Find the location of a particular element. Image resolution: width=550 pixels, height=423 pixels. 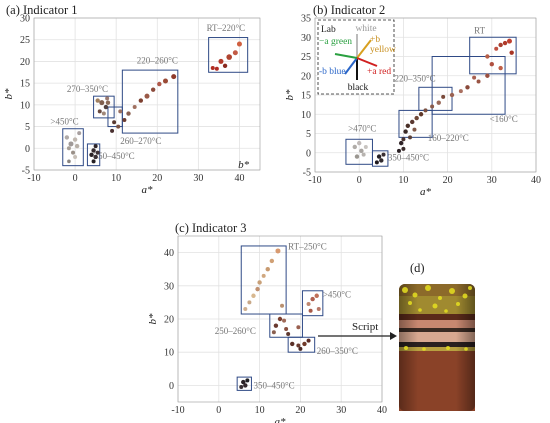

x-tick-label: 20 is located at coordinates (157, 178).